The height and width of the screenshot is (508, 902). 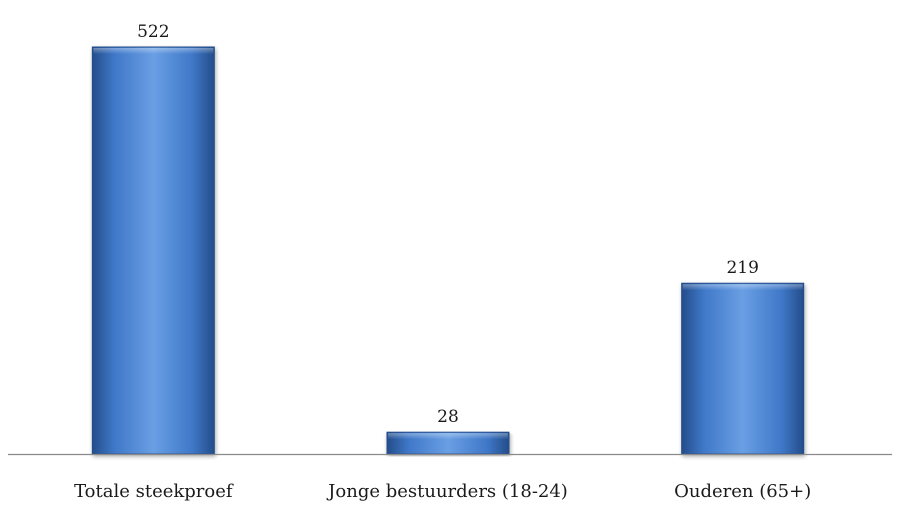 What do you see at coordinates (154, 491) in the screenshot?
I see `x-tick-label-1: Totale steekproef` at bounding box center [154, 491].